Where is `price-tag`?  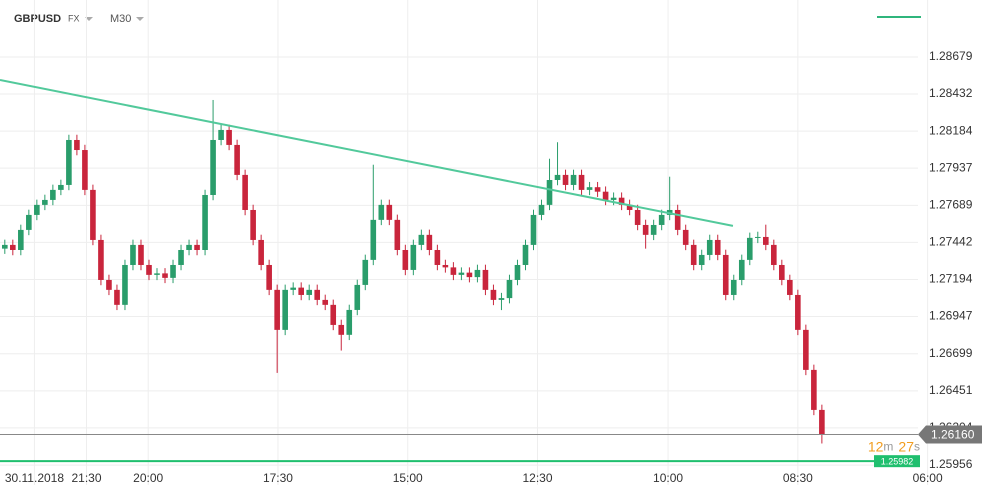
price-tag is located at coordinates (950, 434).